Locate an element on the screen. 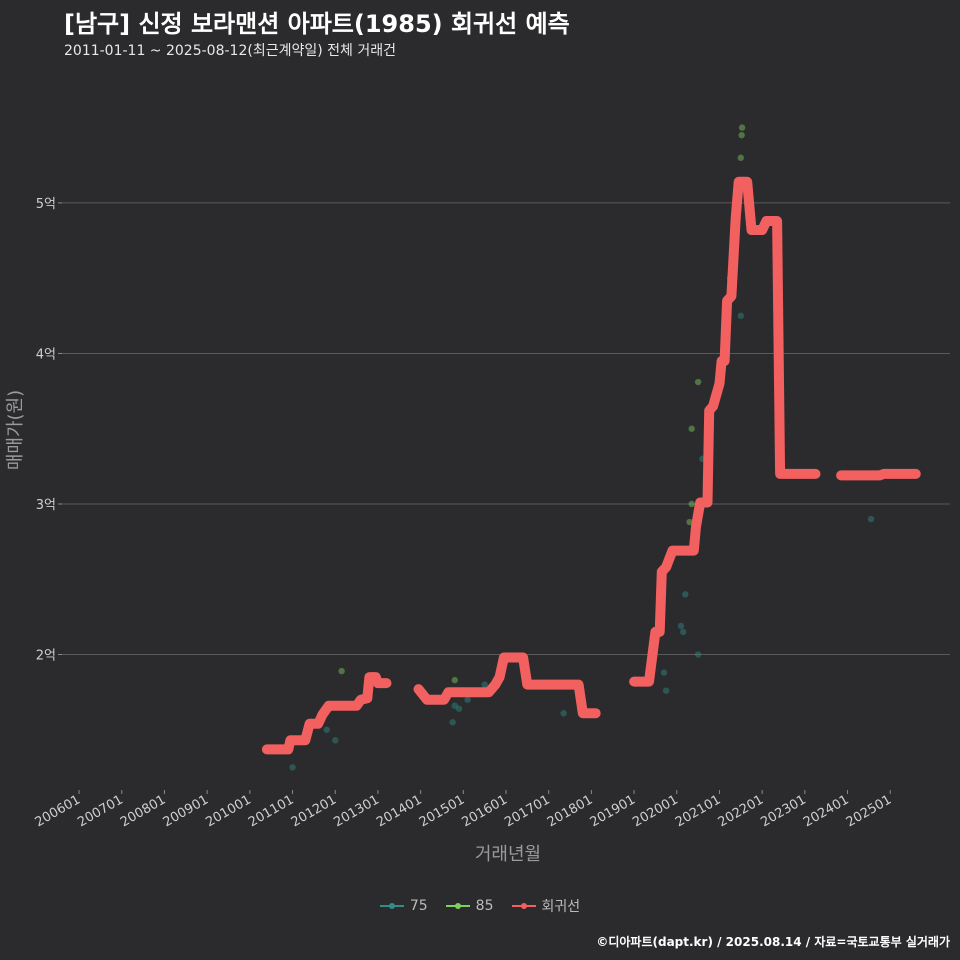  y-axis-title: 매매가(원) is located at coordinates (15, 430).